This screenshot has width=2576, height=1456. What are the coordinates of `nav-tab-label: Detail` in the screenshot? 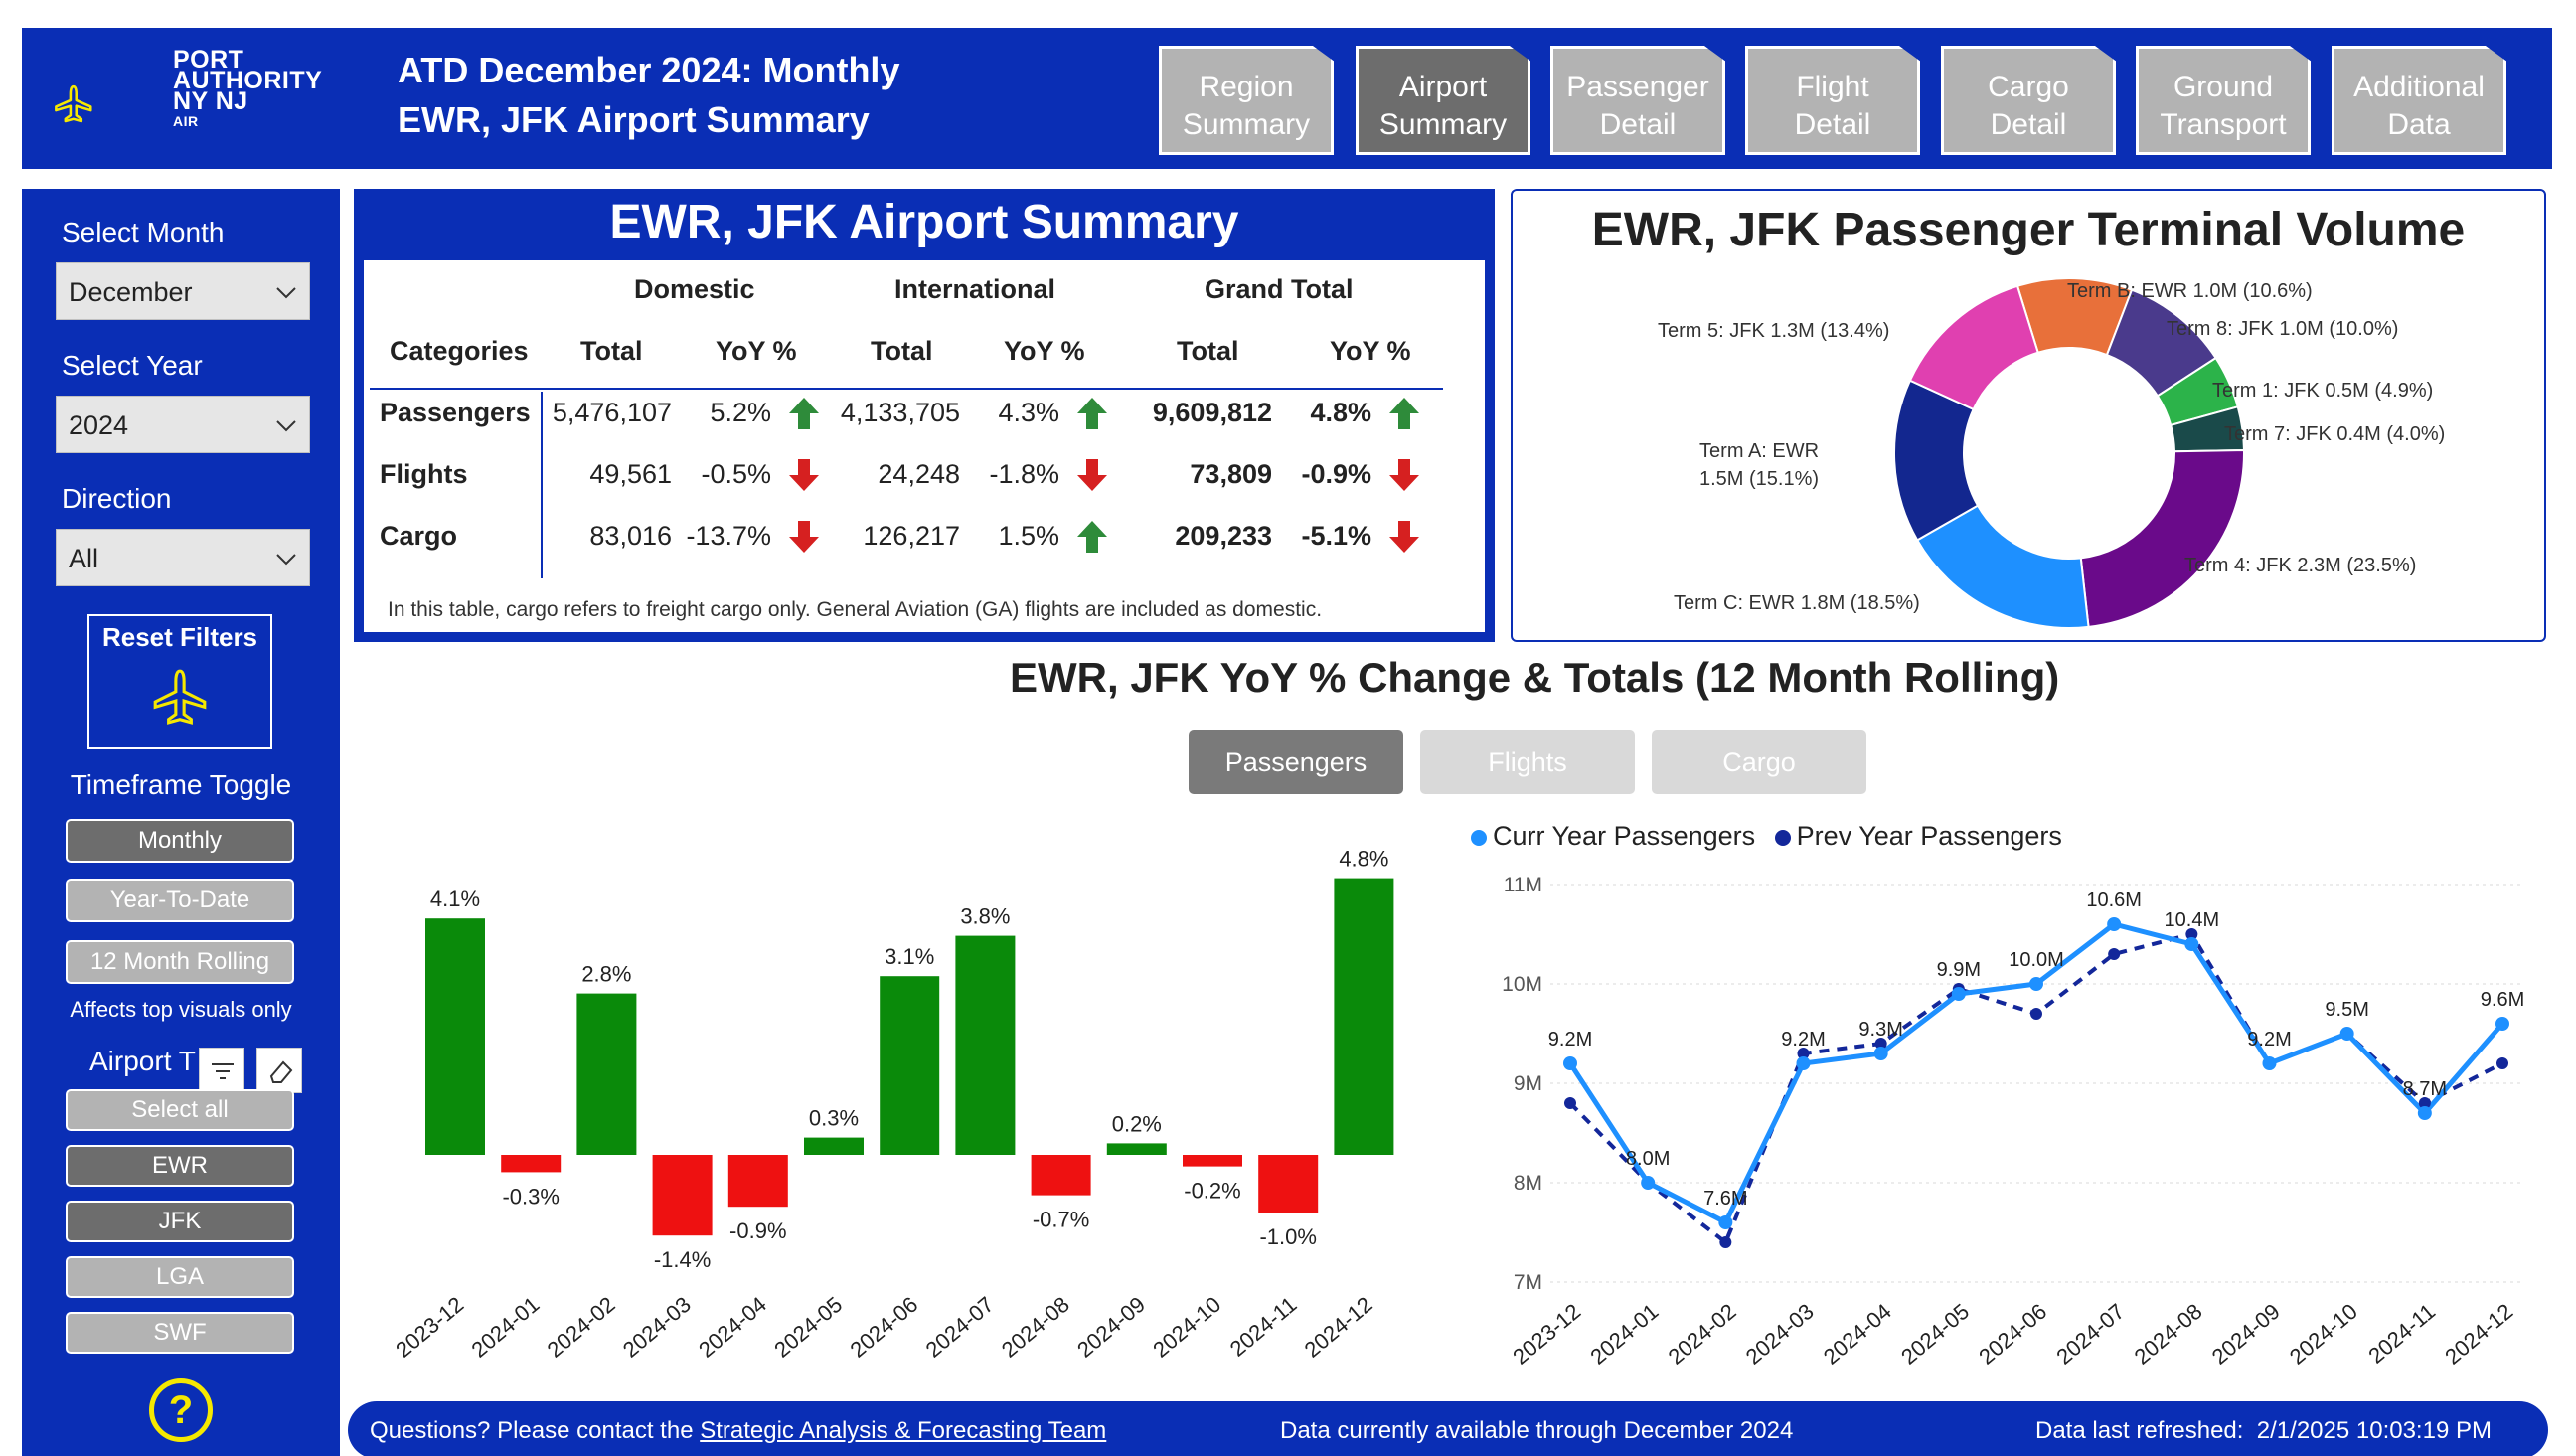 It's located at (1832, 124).